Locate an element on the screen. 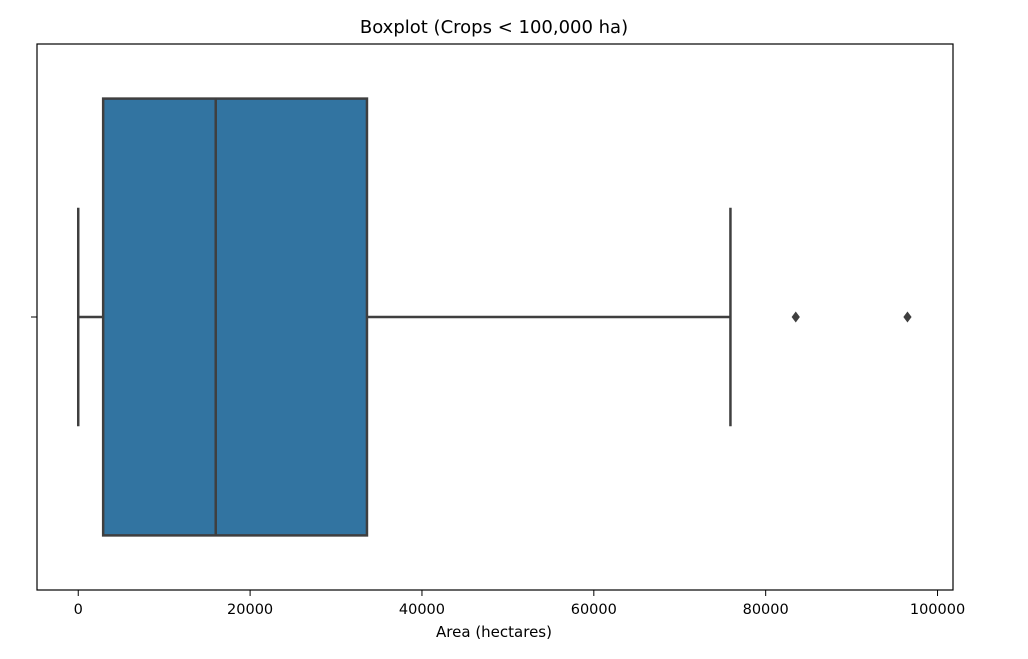 The width and height of the screenshot is (1028, 659). x-tick-label: 40000 is located at coordinates (422, 610).